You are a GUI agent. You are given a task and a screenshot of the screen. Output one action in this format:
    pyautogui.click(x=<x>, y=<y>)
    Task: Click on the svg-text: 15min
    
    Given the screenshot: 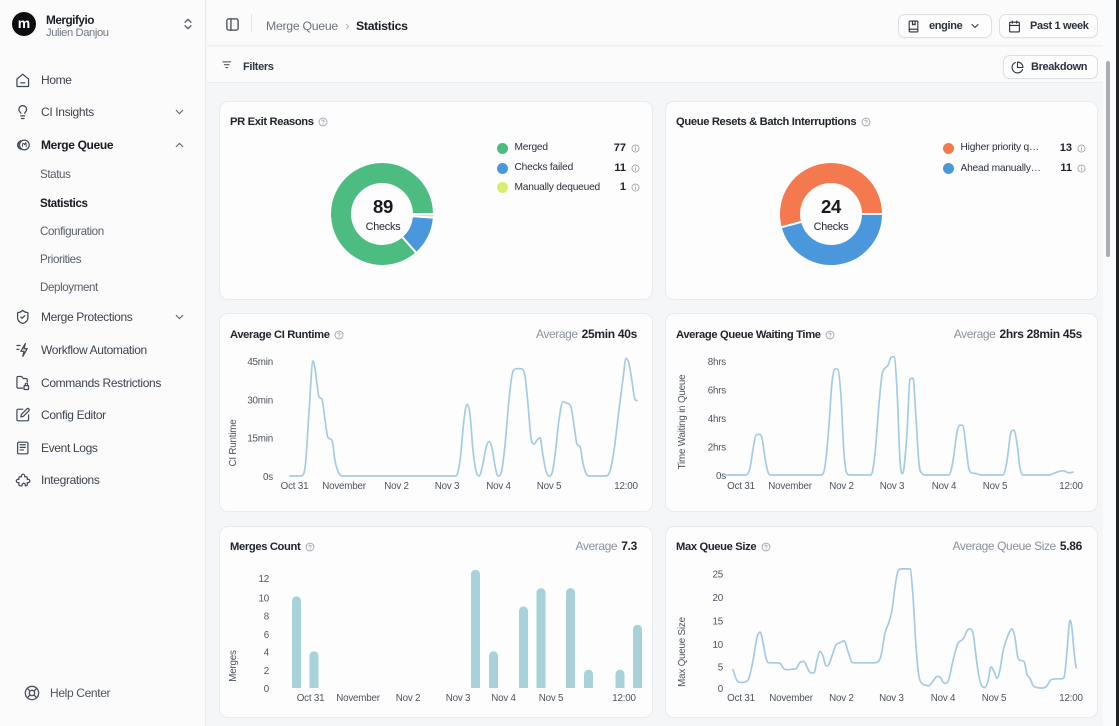 What is the action you would take?
    pyautogui.click(x=260, y=439)
    